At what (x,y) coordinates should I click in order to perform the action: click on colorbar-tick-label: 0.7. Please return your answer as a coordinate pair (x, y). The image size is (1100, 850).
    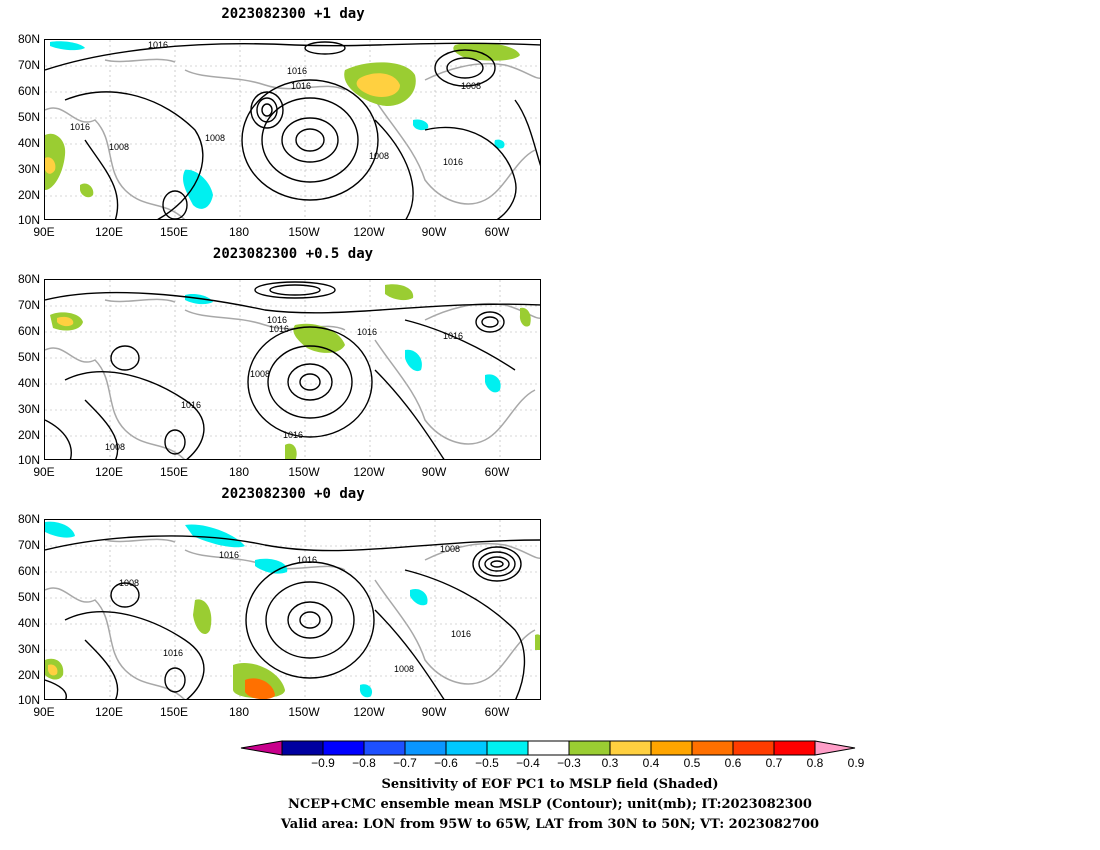
    Looking at the image, I should click on (774, 763).